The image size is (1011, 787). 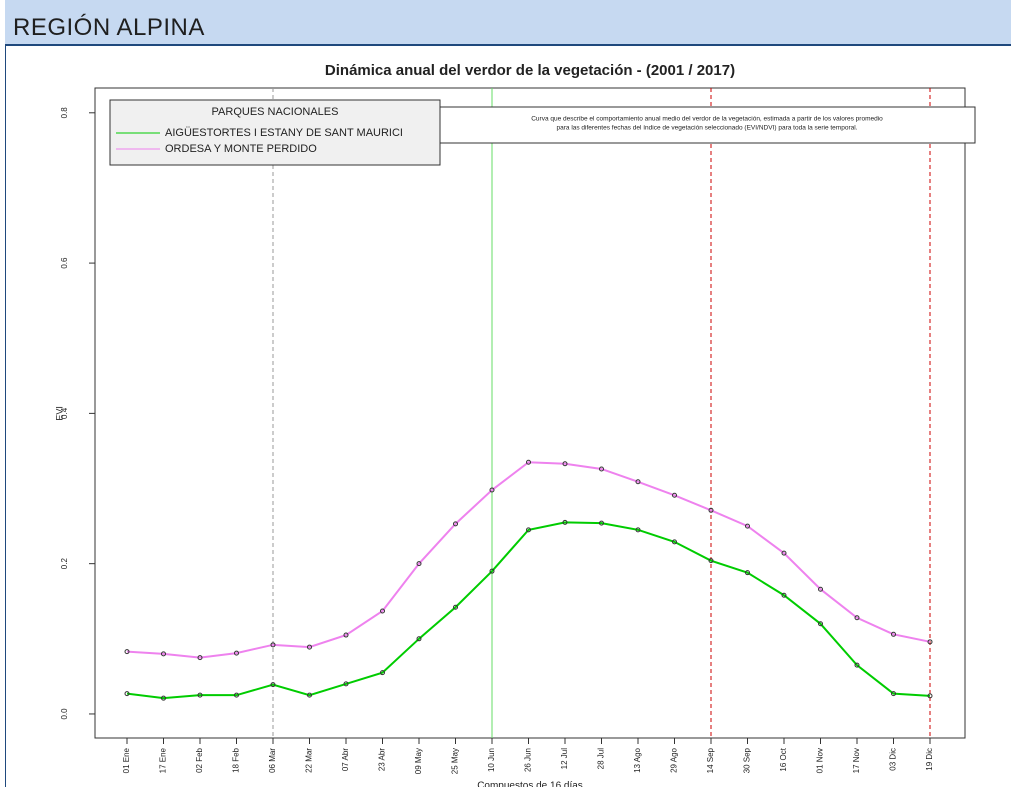 I want to click on x-tick-label: 12 Jul, so click(x=564, y=759).